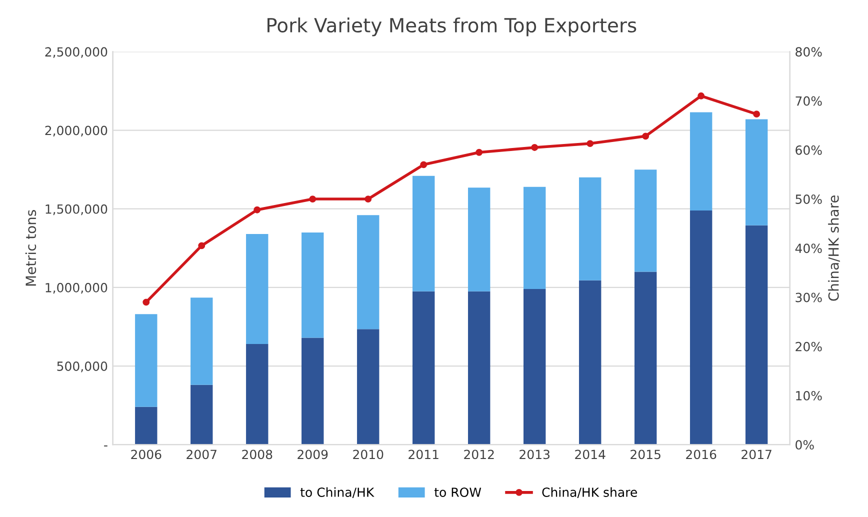  Describe the element at coordinates (808, 249) in the screenshot. I see `y2-tick-label: 40%` at that location.